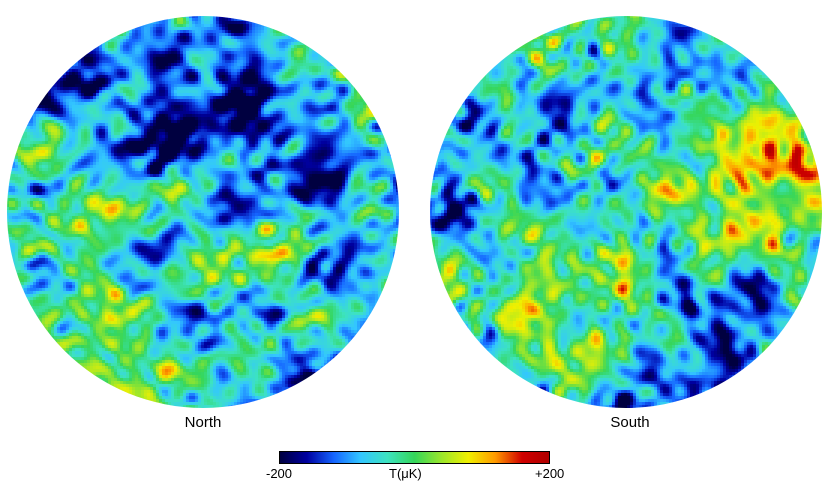  I want to click on colorbar-max-label: +200, so click(549, 473).